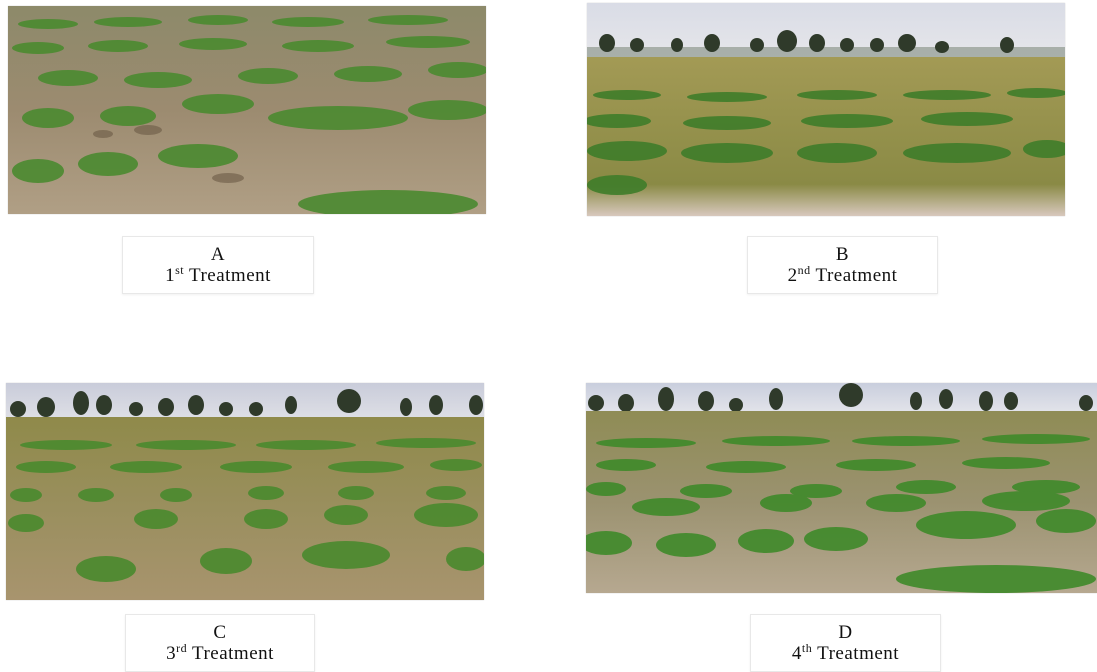 The width and height of the screenshot is (1097, 672). Describe the element at coordinates (218, 254) in the screenshot. I see `panel-letter-a: A` at that location.